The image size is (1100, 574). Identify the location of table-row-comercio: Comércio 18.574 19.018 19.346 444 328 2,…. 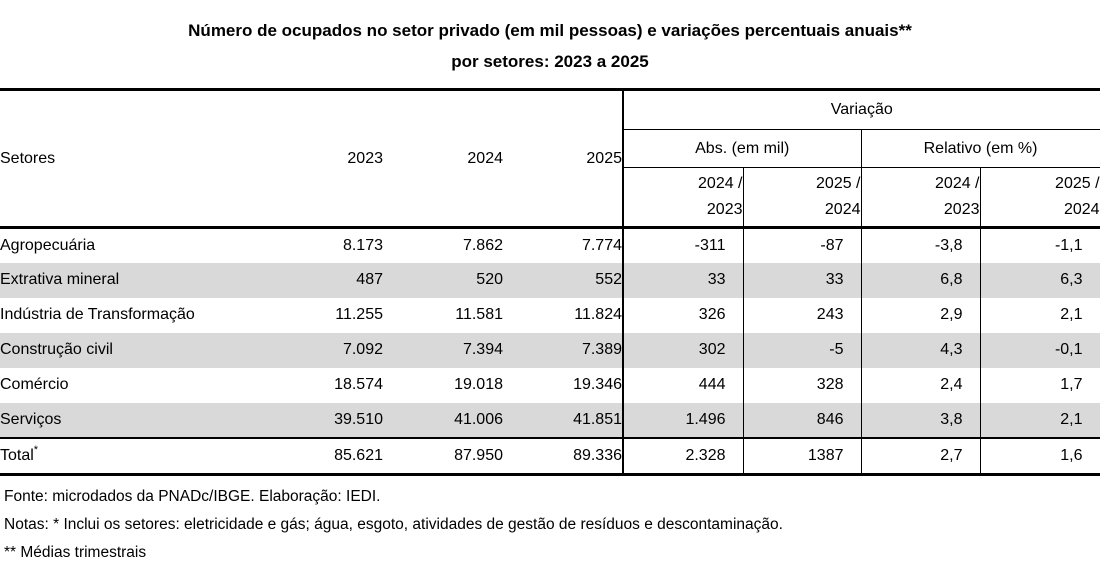
(550, 385).